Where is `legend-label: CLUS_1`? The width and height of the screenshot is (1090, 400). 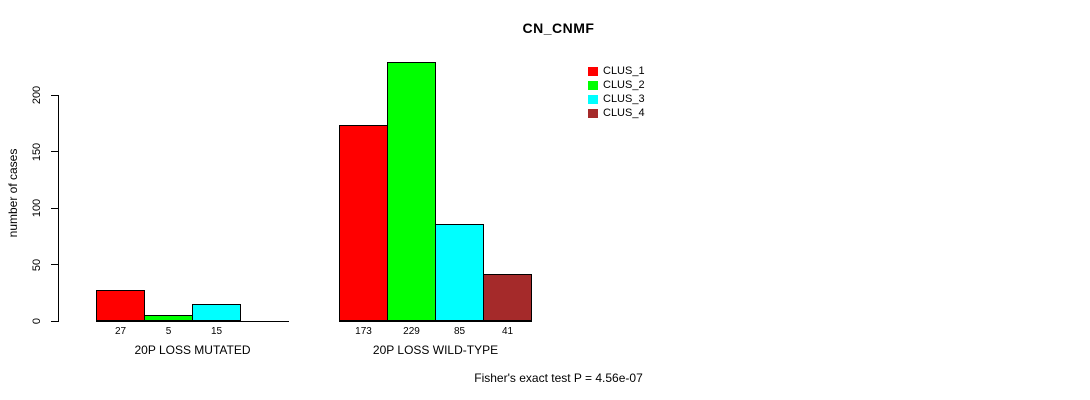 legend-label: CLUS_1 is located at coordinates (624, 71).